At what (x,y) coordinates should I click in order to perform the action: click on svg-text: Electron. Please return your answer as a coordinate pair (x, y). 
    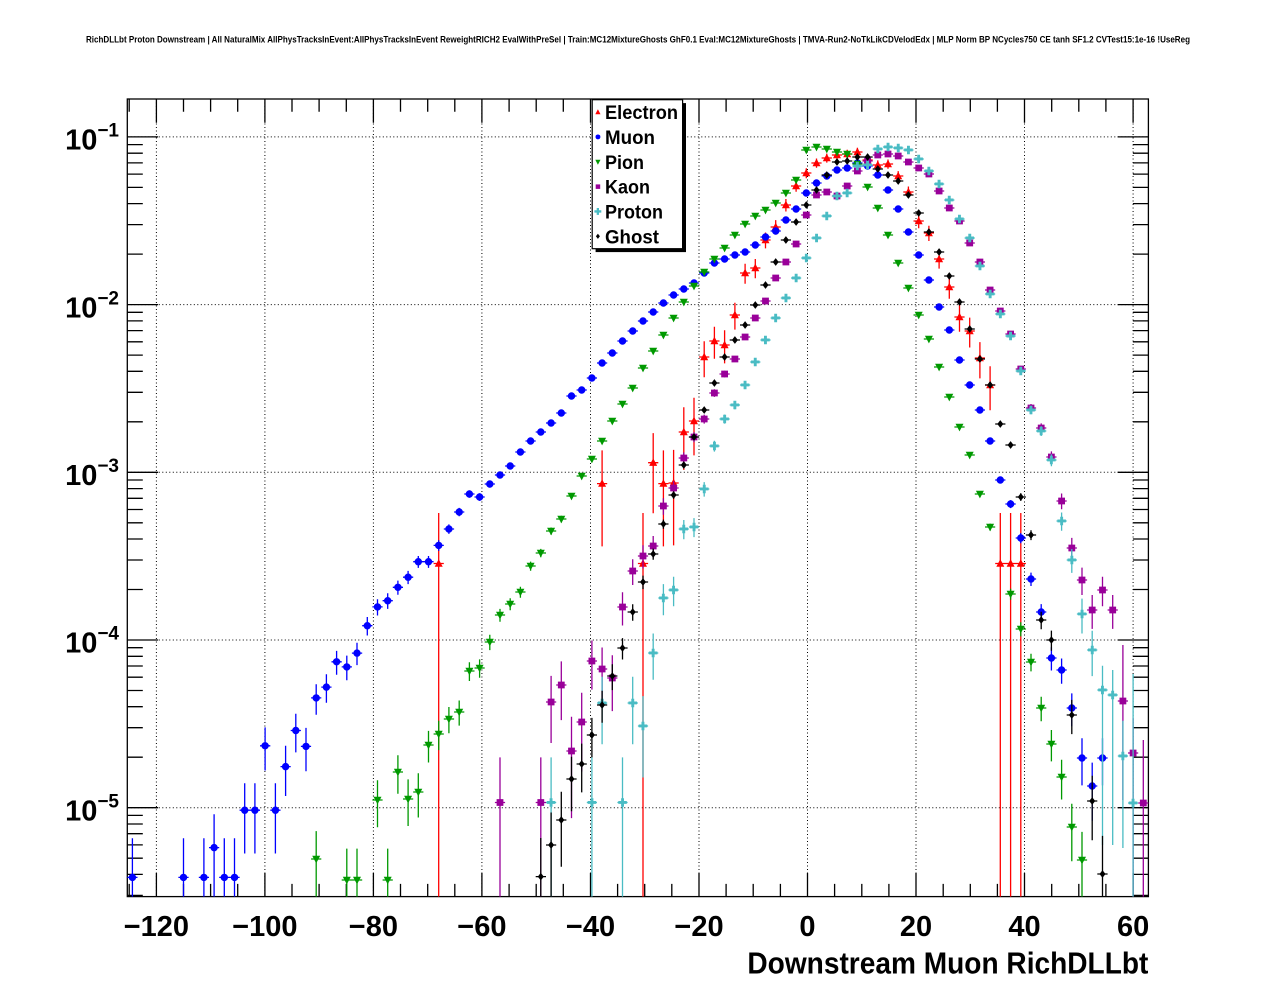
    Looking at the image, I should click on (641, 113).